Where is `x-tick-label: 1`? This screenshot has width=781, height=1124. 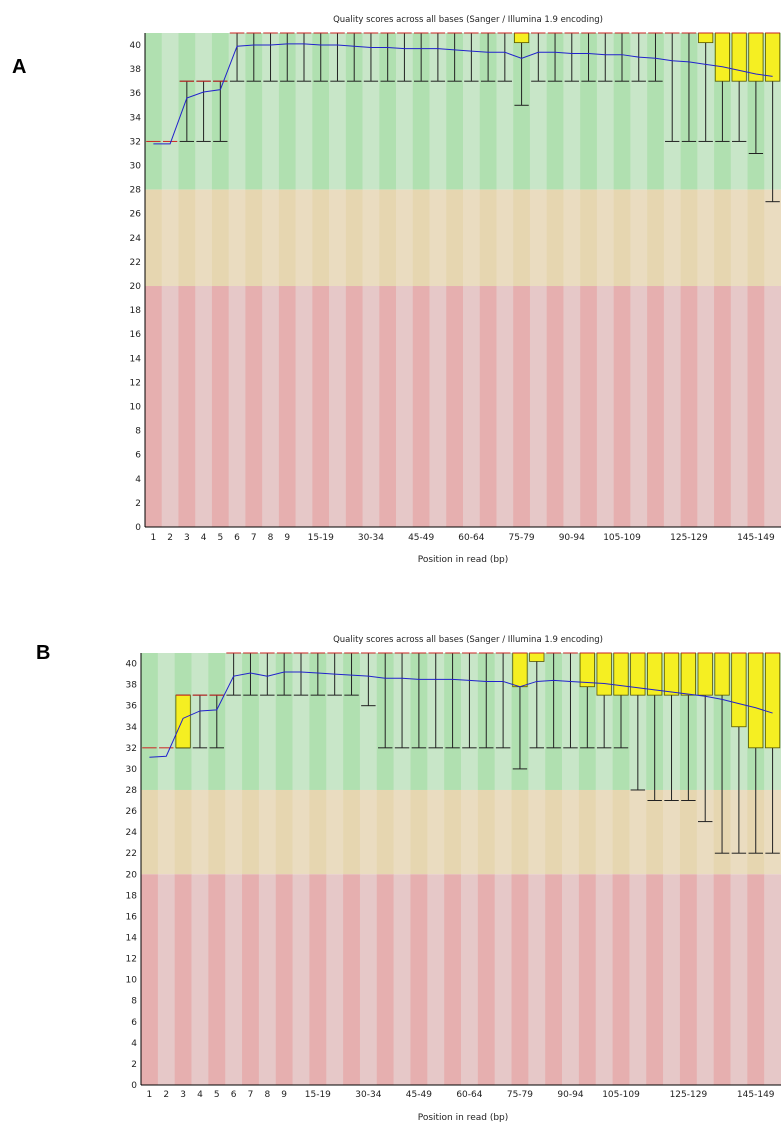
x-tick-label: 1 is located at coordinates (154, 538).